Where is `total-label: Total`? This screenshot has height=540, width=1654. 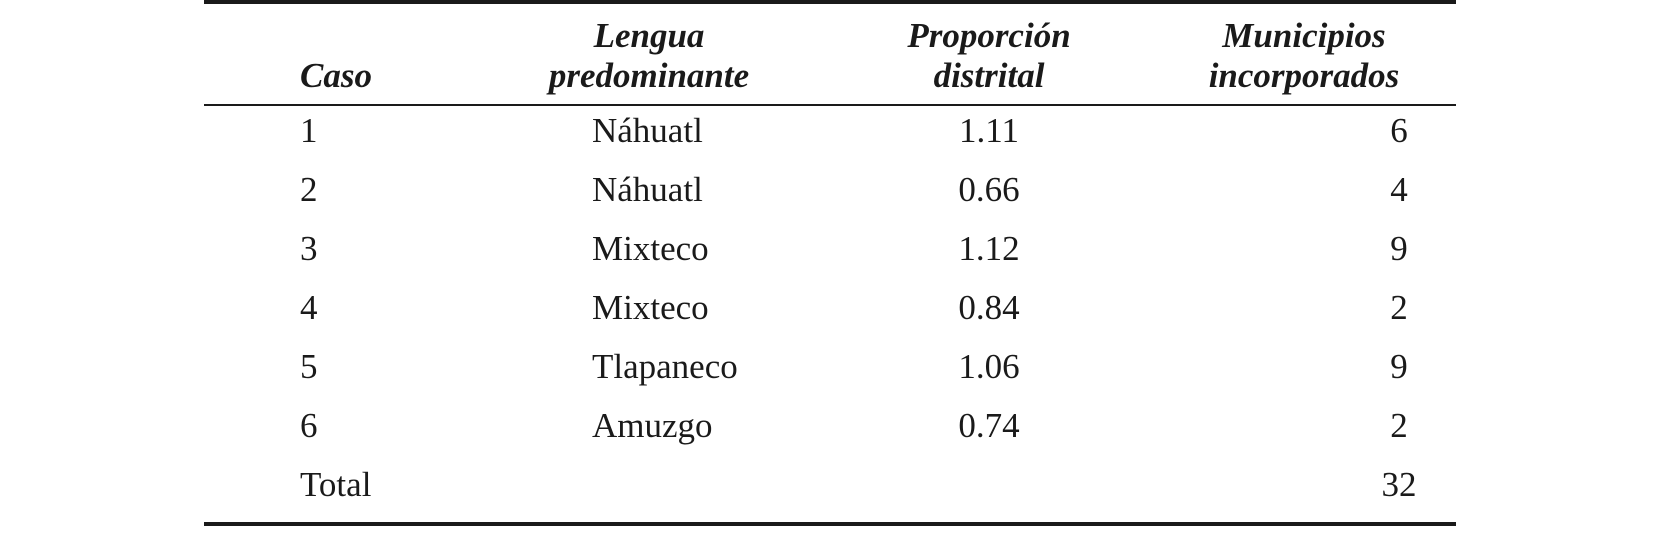
total-label: Total is located at coordinates (336, 484).